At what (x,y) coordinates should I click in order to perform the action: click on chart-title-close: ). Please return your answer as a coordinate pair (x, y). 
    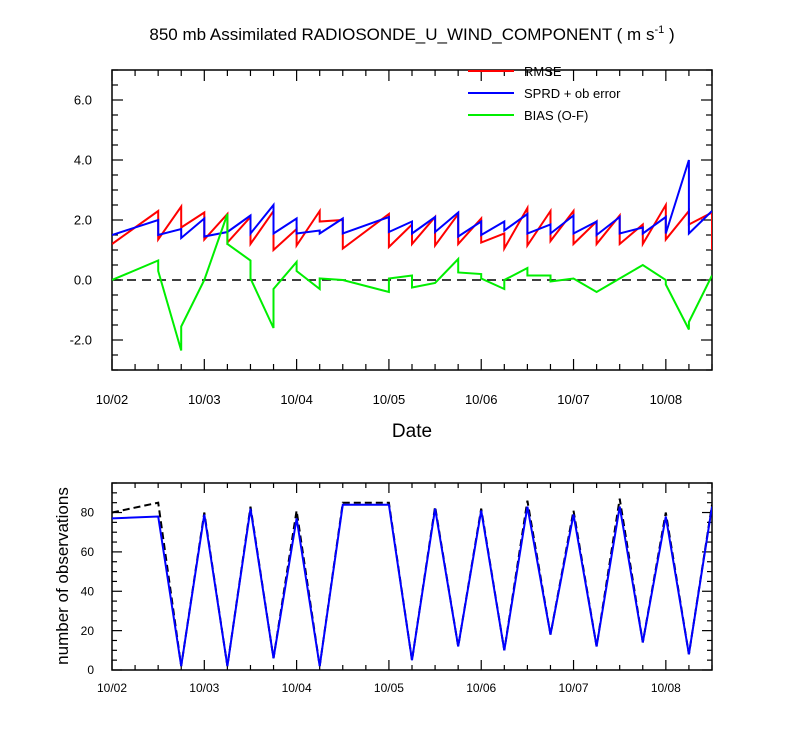
    Looking at the image, I should click on (669, 34).